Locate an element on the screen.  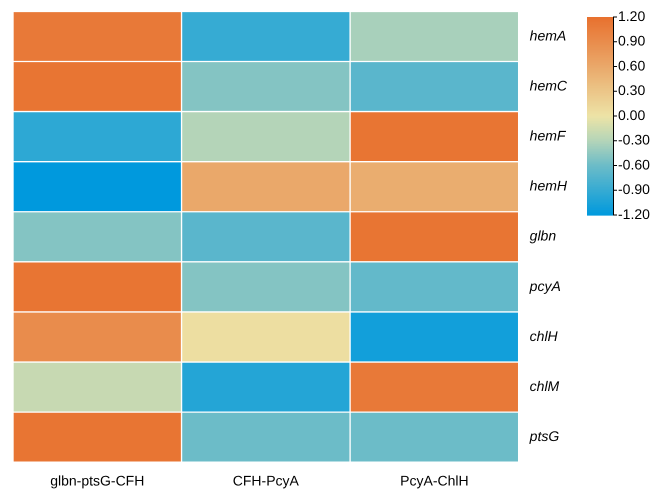
y-tick-label: chlM is located at coordinates (545, 386).